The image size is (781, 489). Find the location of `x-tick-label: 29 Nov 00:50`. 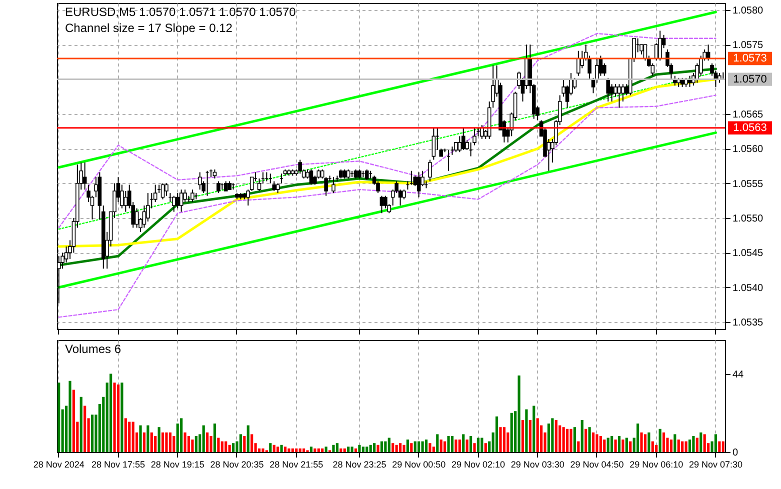

x-tick-label: 29 Nov 00:50 is located at coordinates (419, 465).